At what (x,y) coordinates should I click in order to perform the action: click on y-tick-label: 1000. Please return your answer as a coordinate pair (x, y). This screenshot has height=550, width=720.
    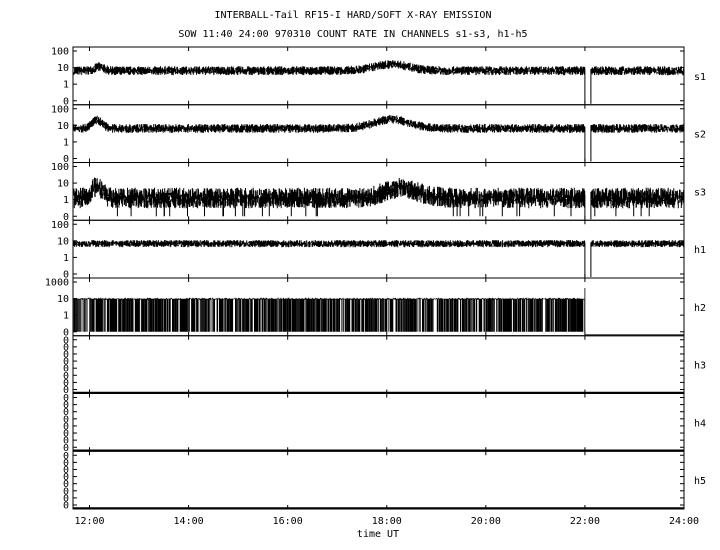
    Looking at the image, I should click on (57, 283).